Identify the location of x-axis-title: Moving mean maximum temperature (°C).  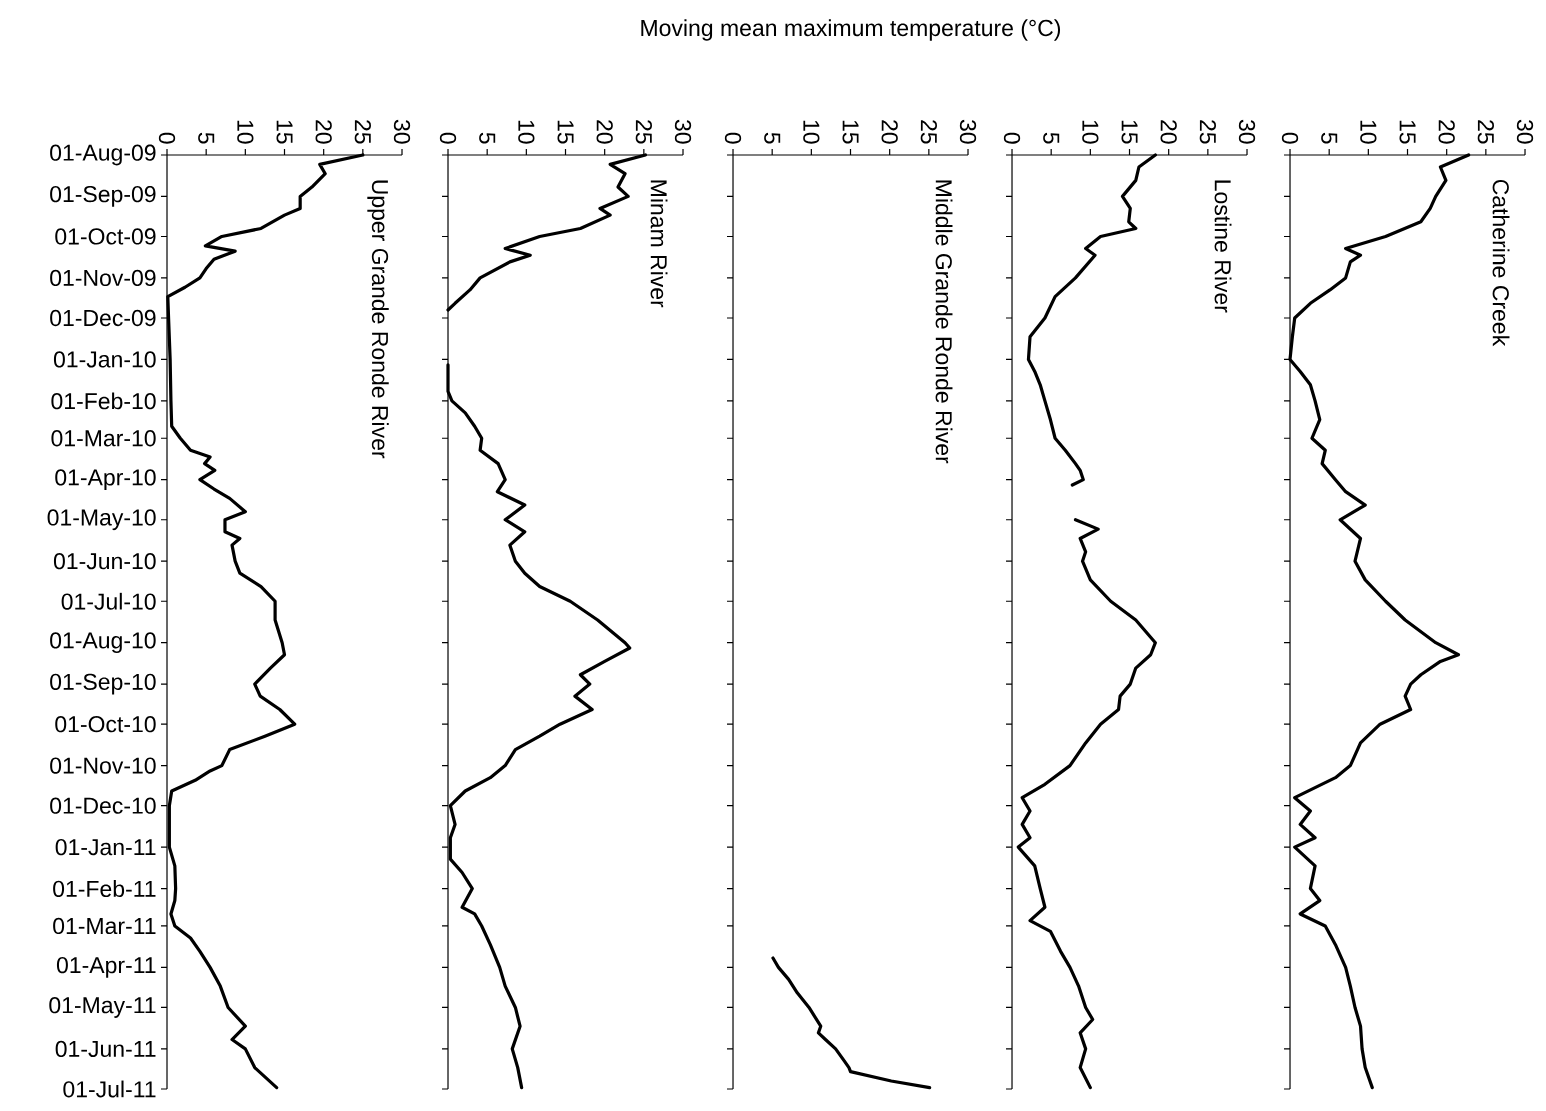
(851, 30).